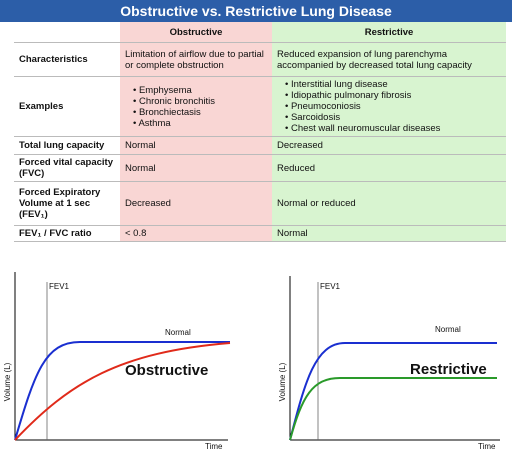 The image size is (512, 453). I want to click on restrictive-cell: Reduced, so click(389, 168).